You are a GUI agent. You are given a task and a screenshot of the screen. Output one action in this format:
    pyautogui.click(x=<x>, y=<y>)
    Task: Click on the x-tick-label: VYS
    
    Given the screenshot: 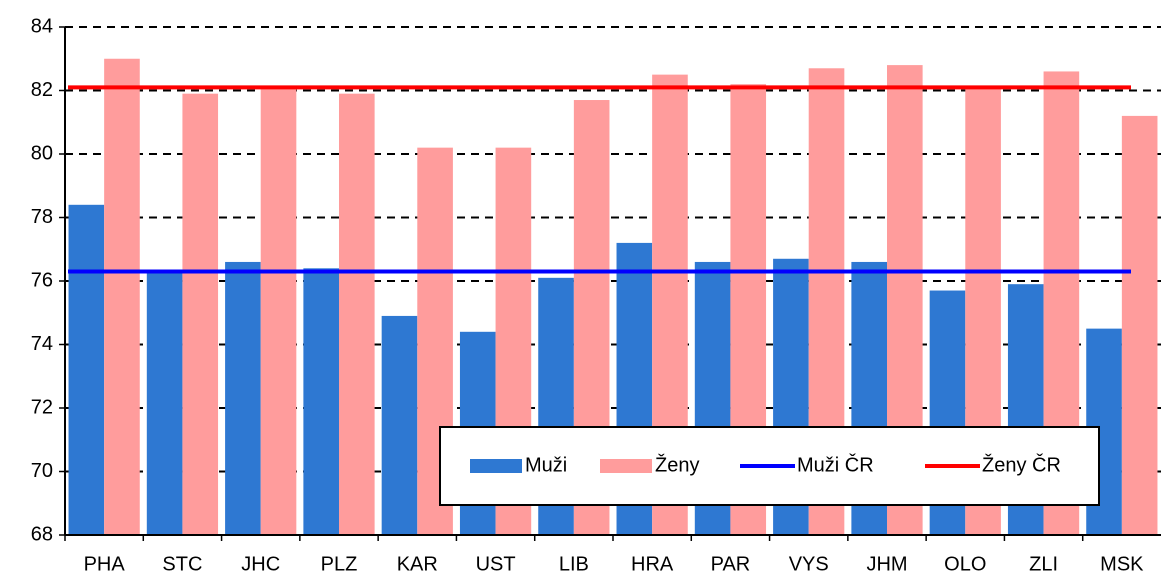 What is the action you would take?
    pyautogui.click(x=809, y=564)
    